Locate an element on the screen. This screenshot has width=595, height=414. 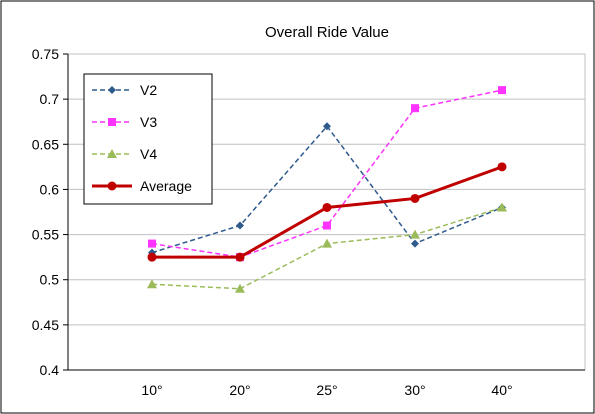
y-tick-label: 0.5 is located at coordinates (50, 280).